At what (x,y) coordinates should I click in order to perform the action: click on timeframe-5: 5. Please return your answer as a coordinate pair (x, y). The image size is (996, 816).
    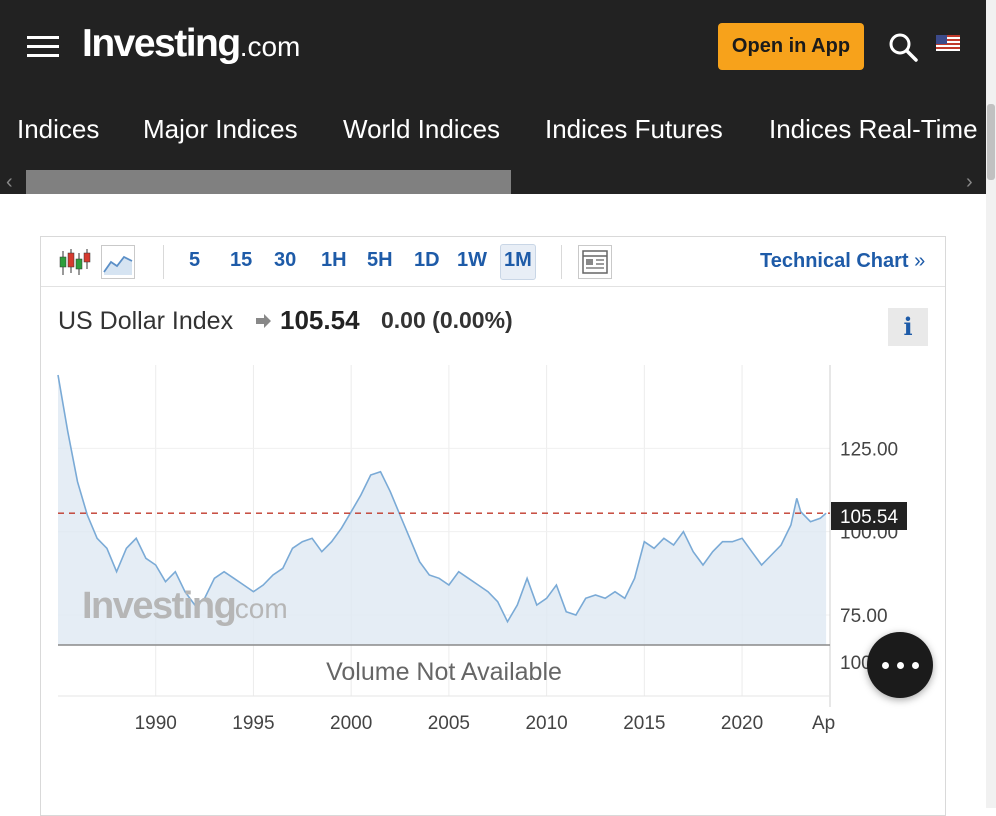
    Looking at the image, I should click on (195, 260).